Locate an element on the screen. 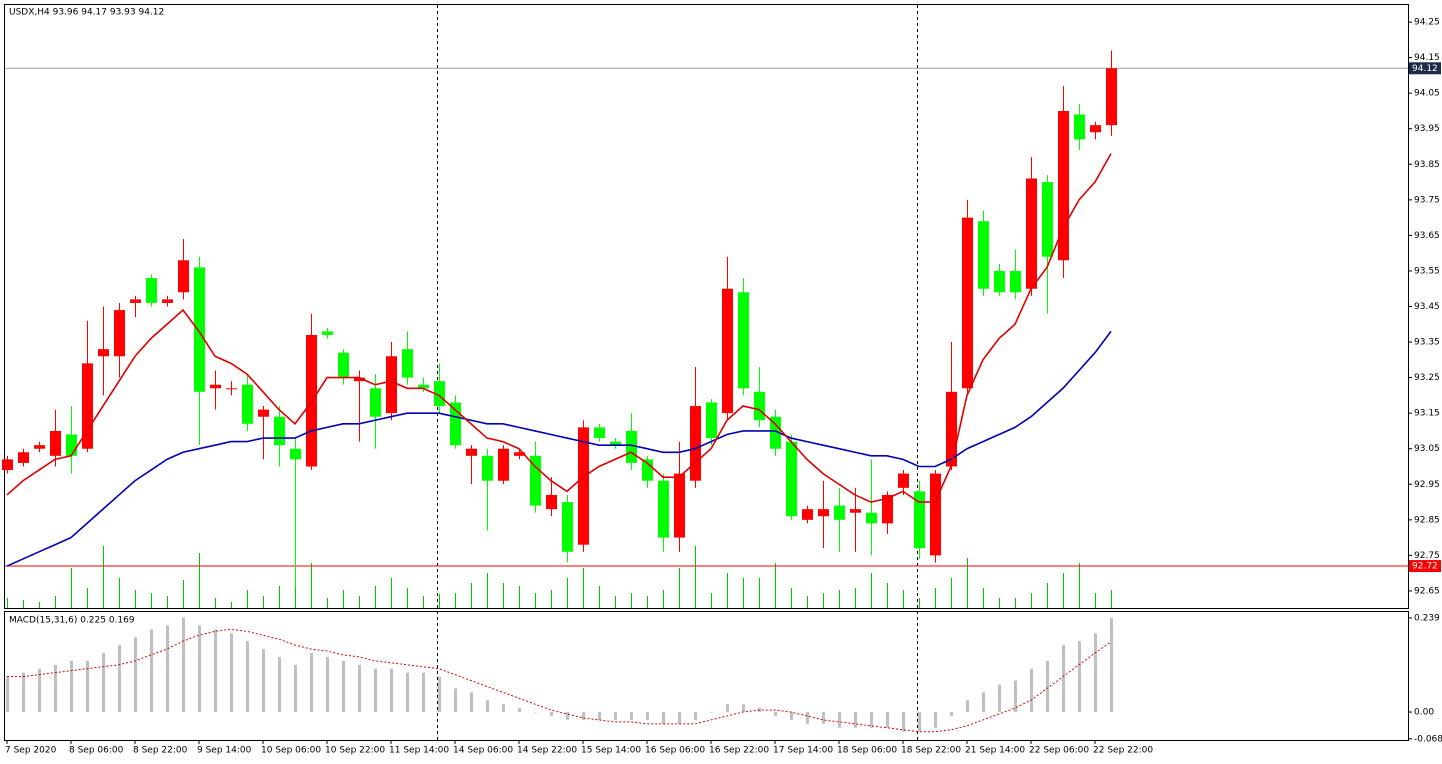  y-tick-label: 93.45 is located at coordinates (1427, 307).